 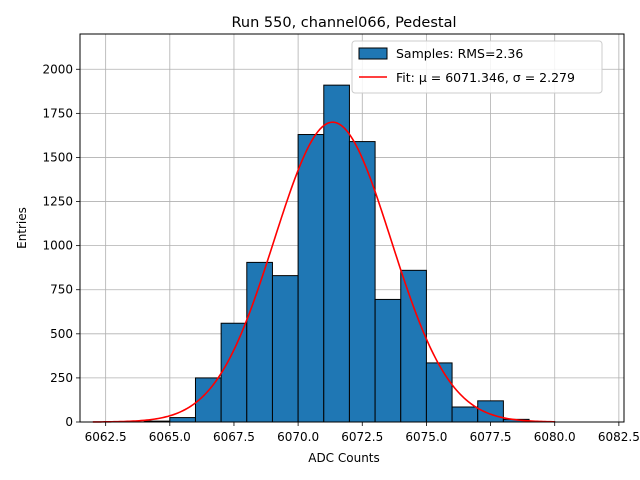 What do you see at coordinates (234, 437) in the screenshot?
I see `x-tick-label-2: 6067.5` at bounding box center [234, 437].